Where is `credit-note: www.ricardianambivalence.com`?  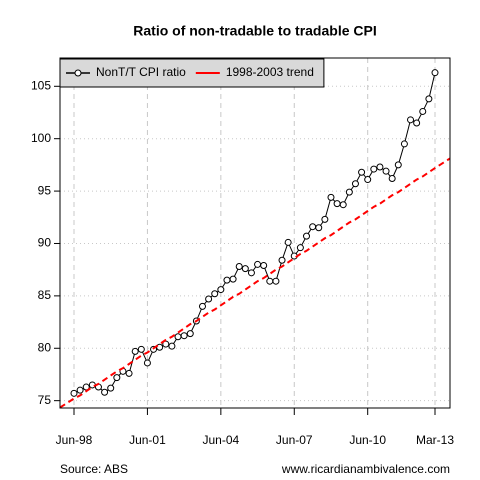 credit-note: www.ricardianambivalence.com is located at coordinates (365, 469).